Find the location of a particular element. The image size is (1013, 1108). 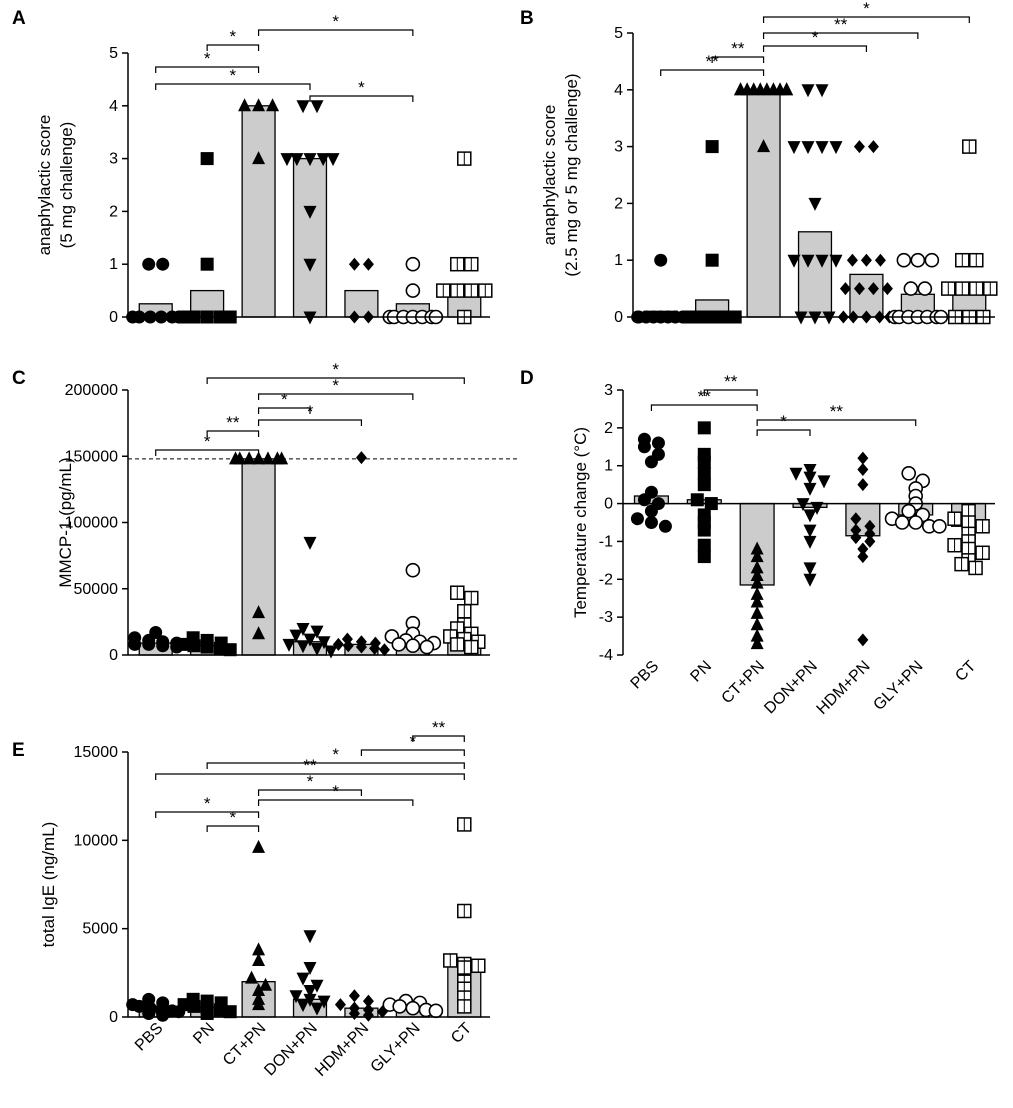

y-axis-label-line: (5 mg challenge) is located at coordinates (66, 185).